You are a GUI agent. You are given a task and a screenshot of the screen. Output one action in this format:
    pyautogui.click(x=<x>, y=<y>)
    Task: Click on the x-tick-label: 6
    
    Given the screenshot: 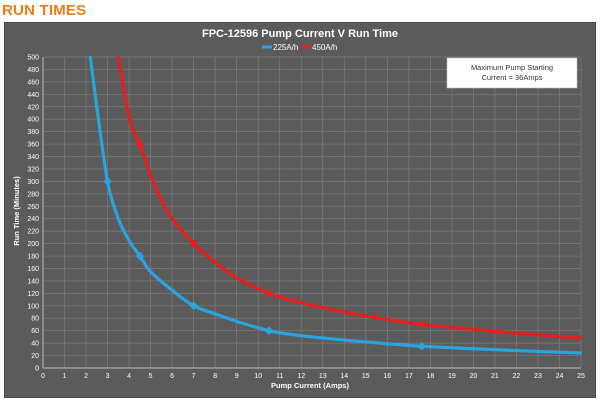 What is the action you would take?
    pyautogui.click(x=172, y=376)
    